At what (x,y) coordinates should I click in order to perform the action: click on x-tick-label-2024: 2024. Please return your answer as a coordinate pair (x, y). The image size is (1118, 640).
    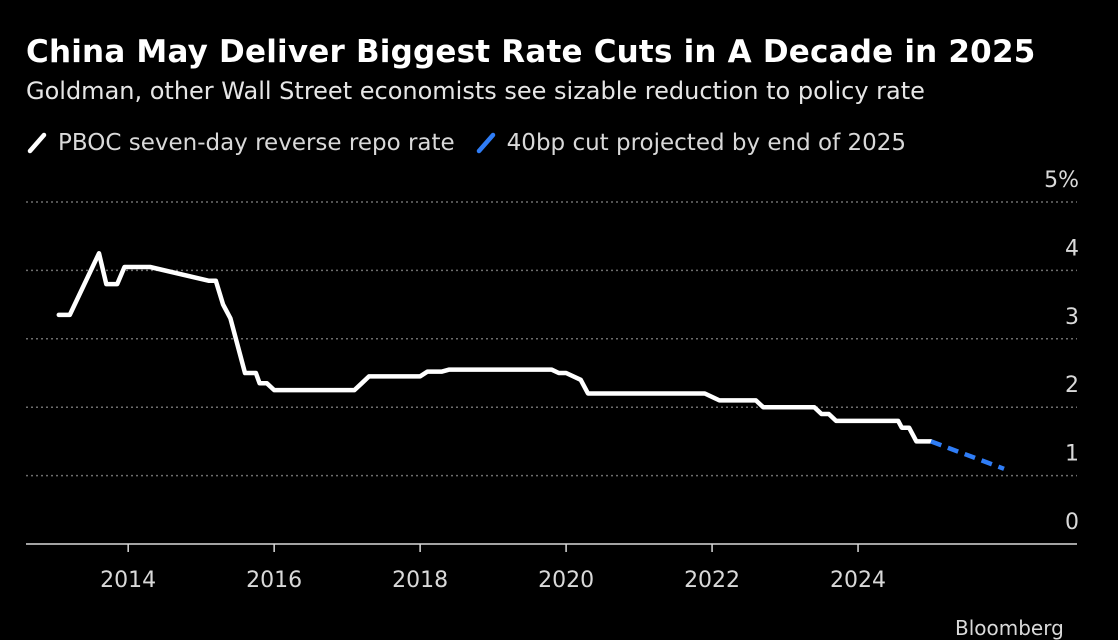
    Looking at the image, I should click on (858, 580).